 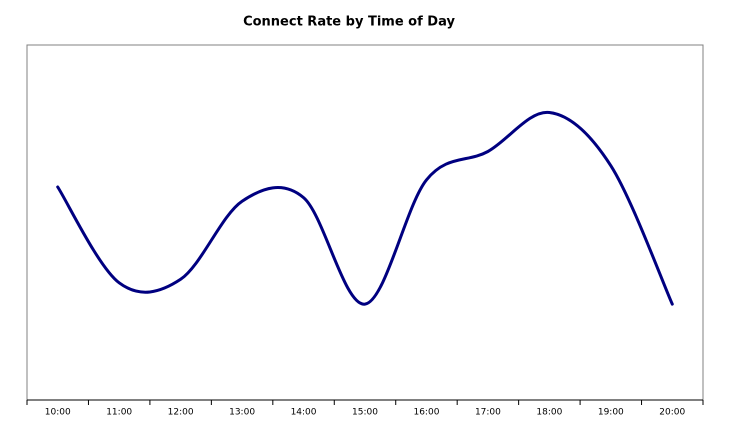 What do you see at coordinates (488, 413) in the screenshot?
I see `x-tick-label: 17:00` at bounding box center [488, 413].